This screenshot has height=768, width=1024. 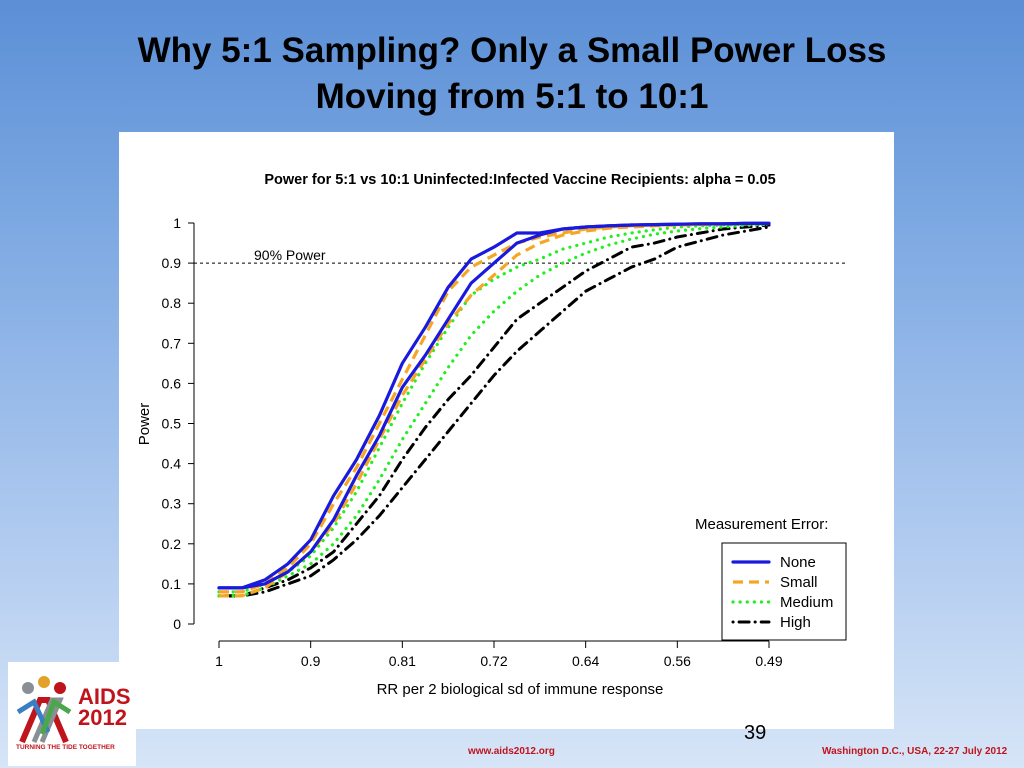 I want to click on legend-label-small: Small, so click(x=799, y=582).